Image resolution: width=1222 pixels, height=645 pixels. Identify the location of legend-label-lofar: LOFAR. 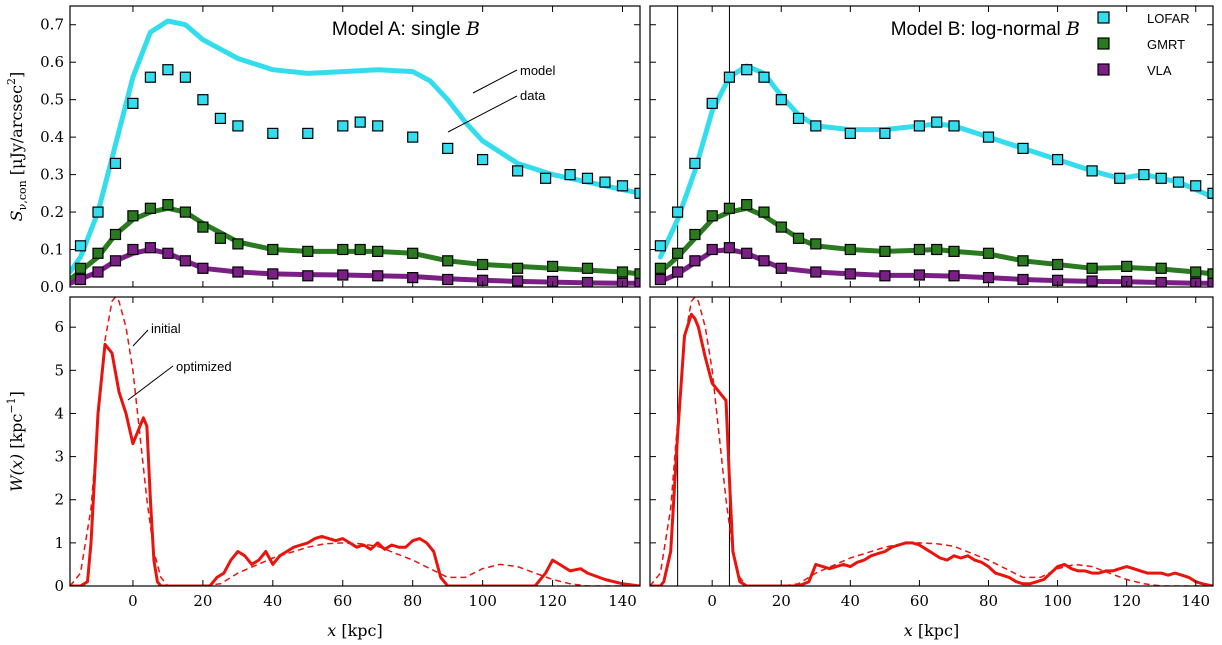
(1168, 18).